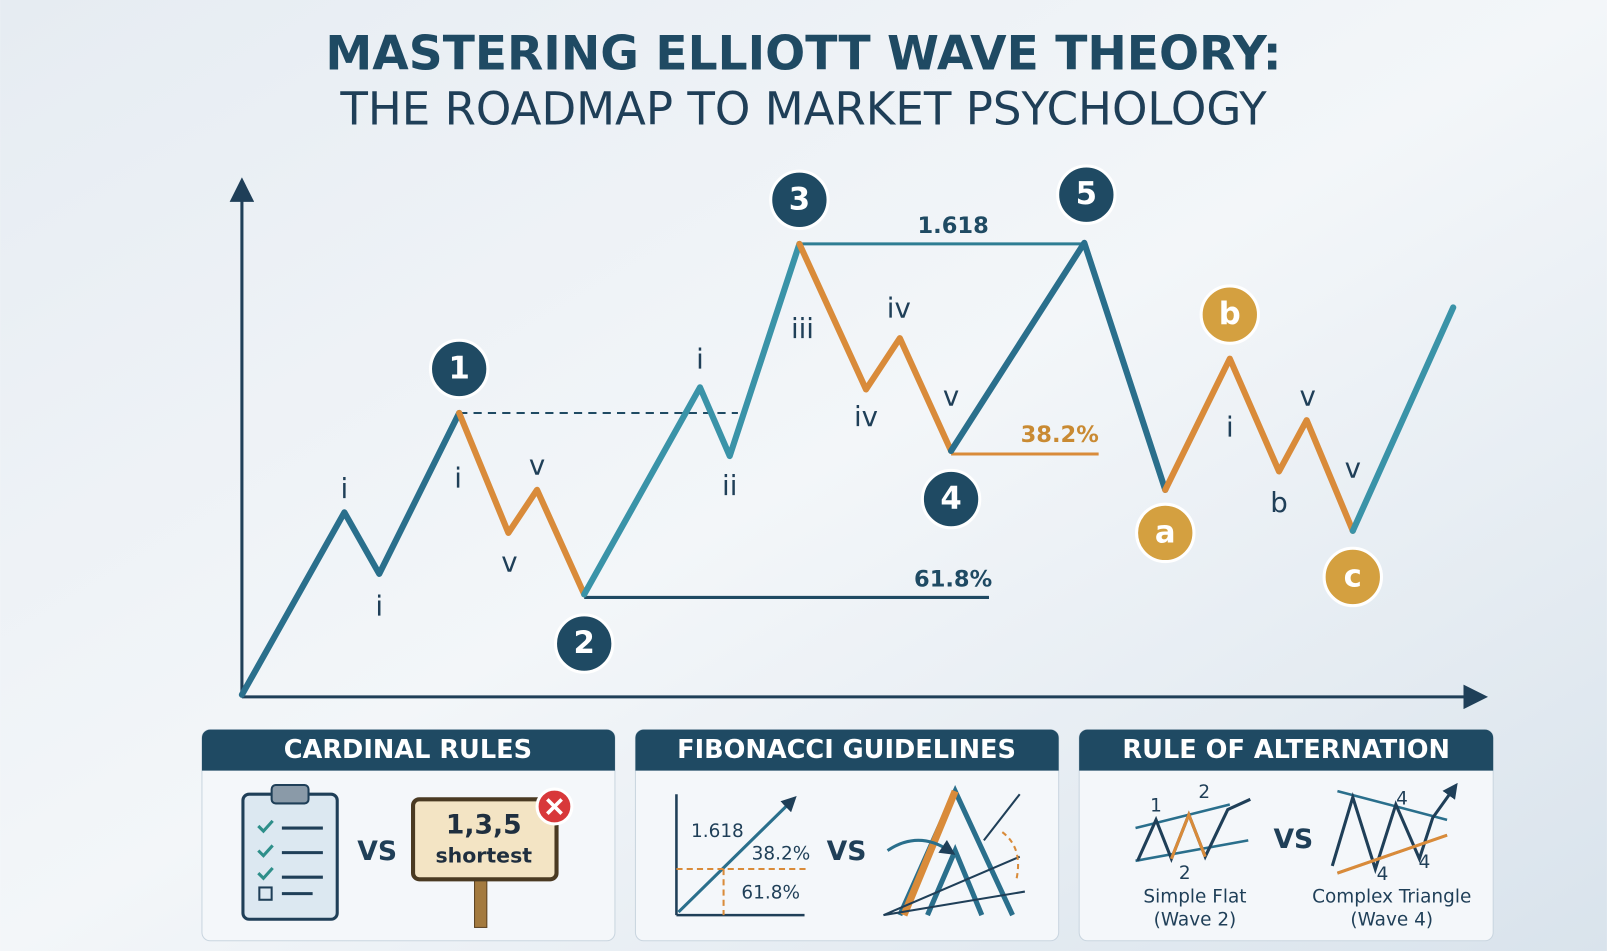  Describe the element at coordinates (554, 806) in the screenshot. I see `cross` at that location.